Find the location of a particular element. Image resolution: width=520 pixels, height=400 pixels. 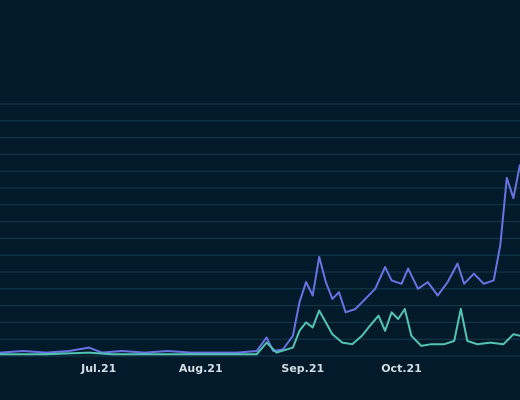

x-tick-label: Oct.21 is located at coordinates (401, 368).